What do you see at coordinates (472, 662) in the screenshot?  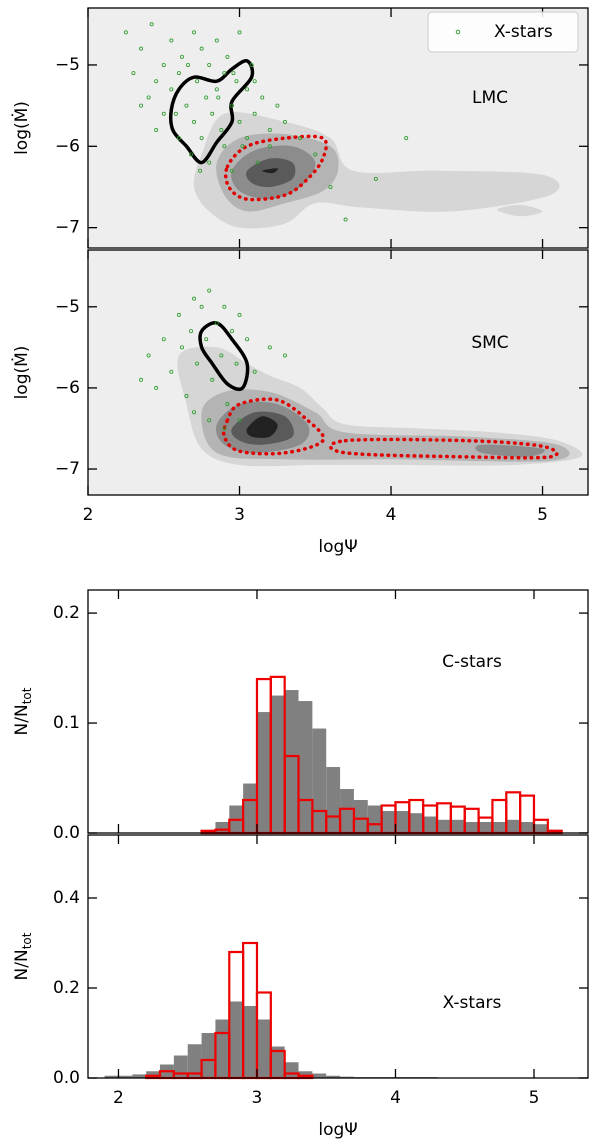 I see `panel-annotation: C-stars` at bounding box center [472, 662].